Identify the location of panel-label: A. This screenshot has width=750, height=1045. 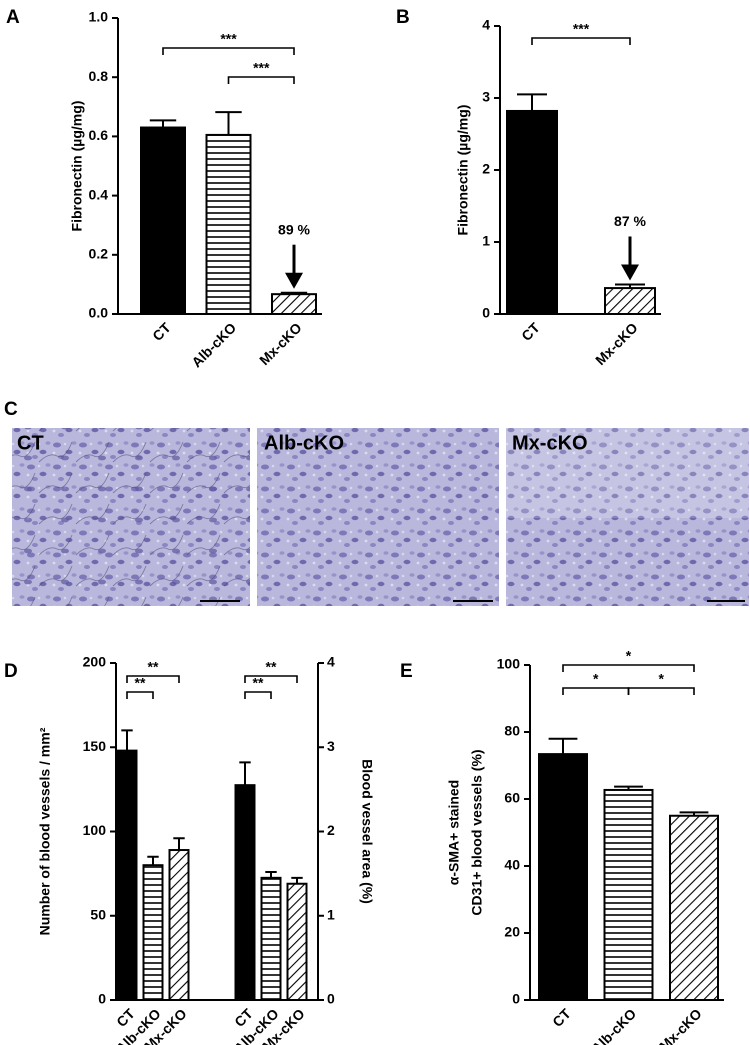
(13, 17).